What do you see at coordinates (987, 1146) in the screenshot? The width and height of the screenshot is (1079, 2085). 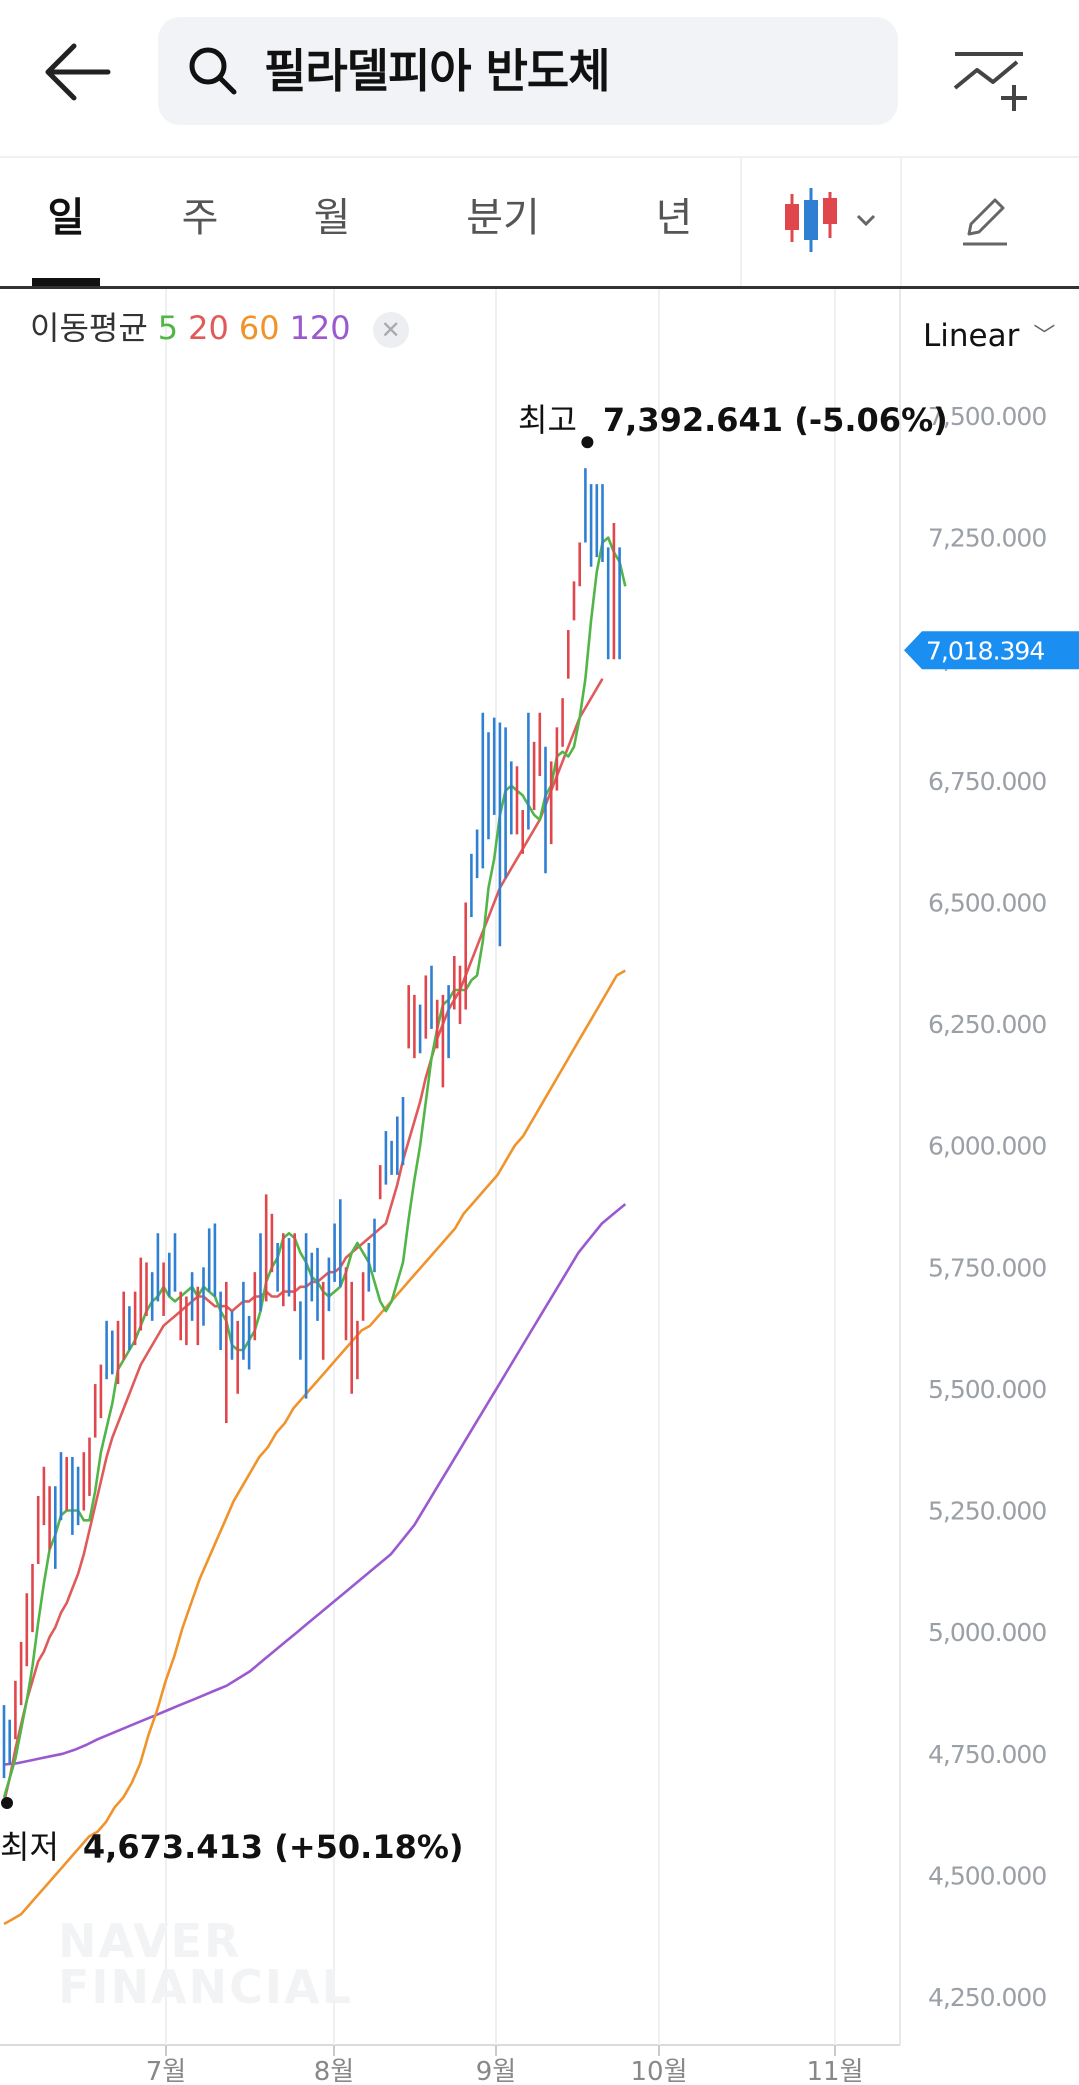 I see `y-tick-label: 6,000.000` at bounding box center [987, 1146].